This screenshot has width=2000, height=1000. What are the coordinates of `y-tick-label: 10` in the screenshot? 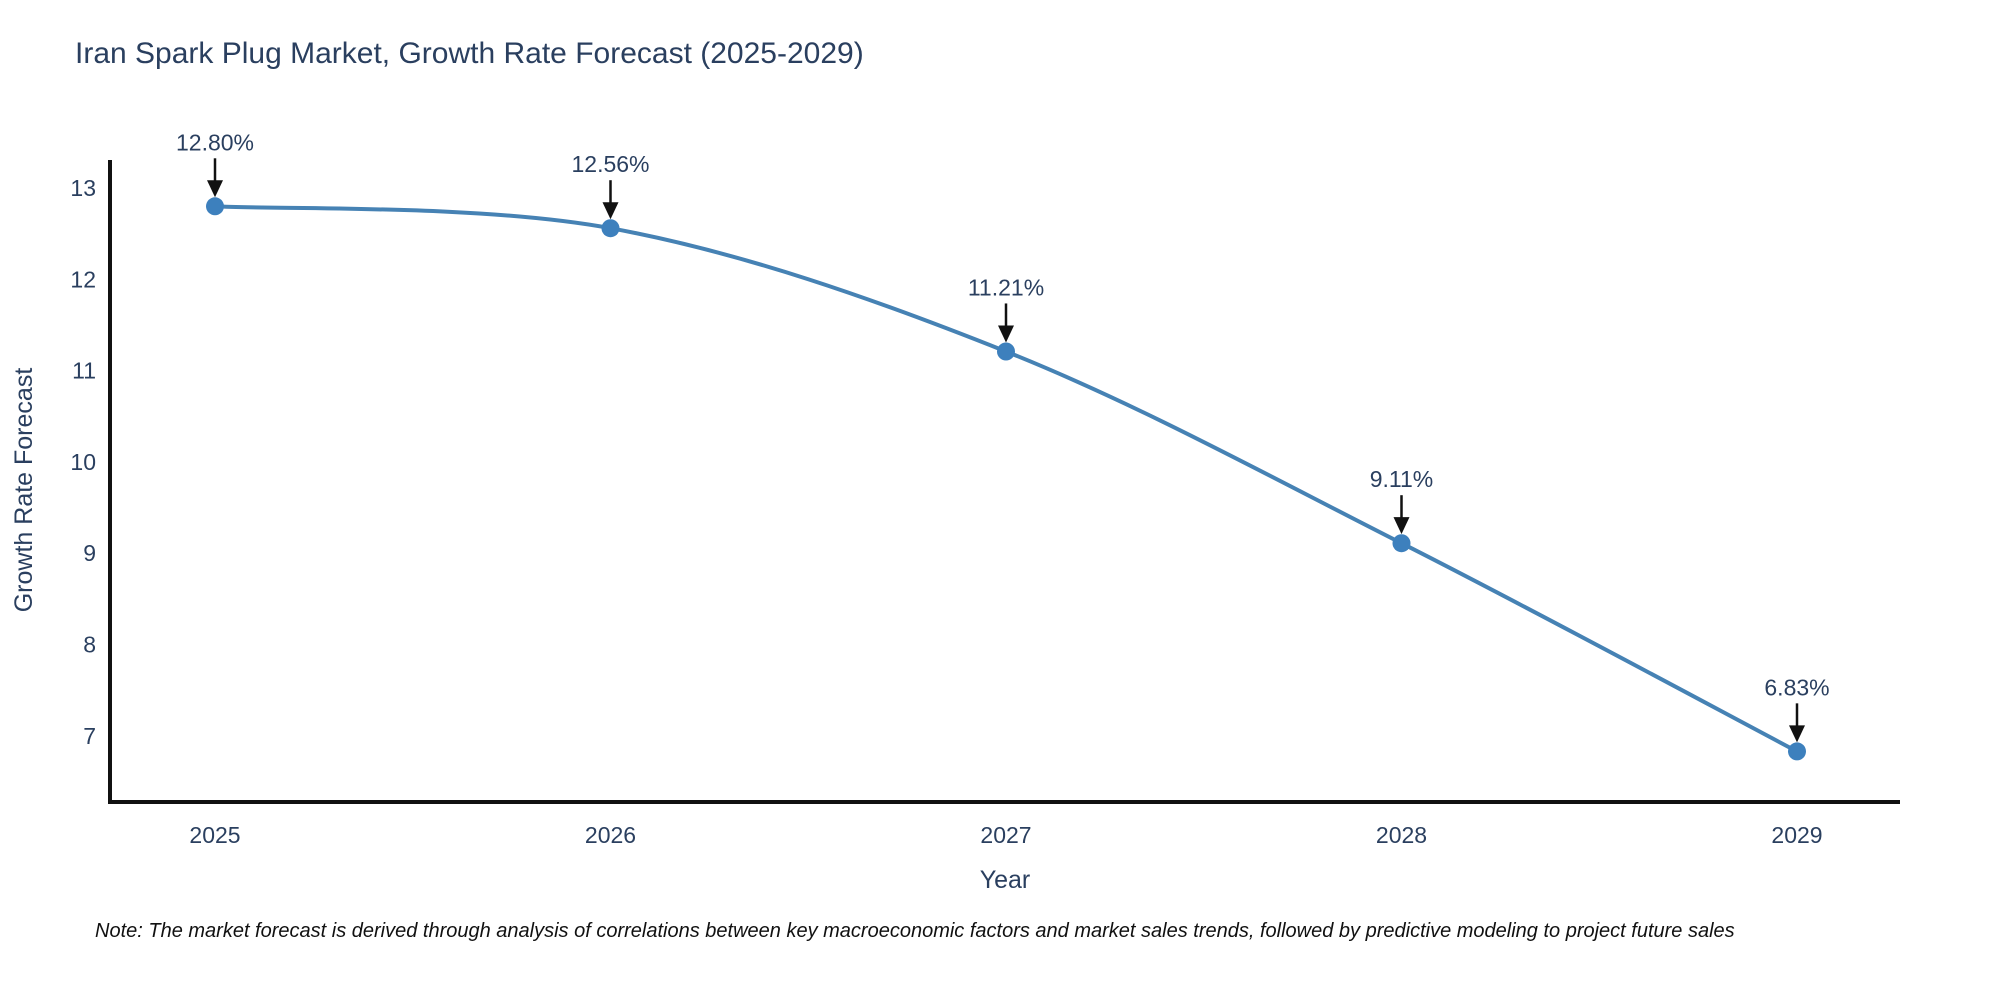 It's located at (83, 462).